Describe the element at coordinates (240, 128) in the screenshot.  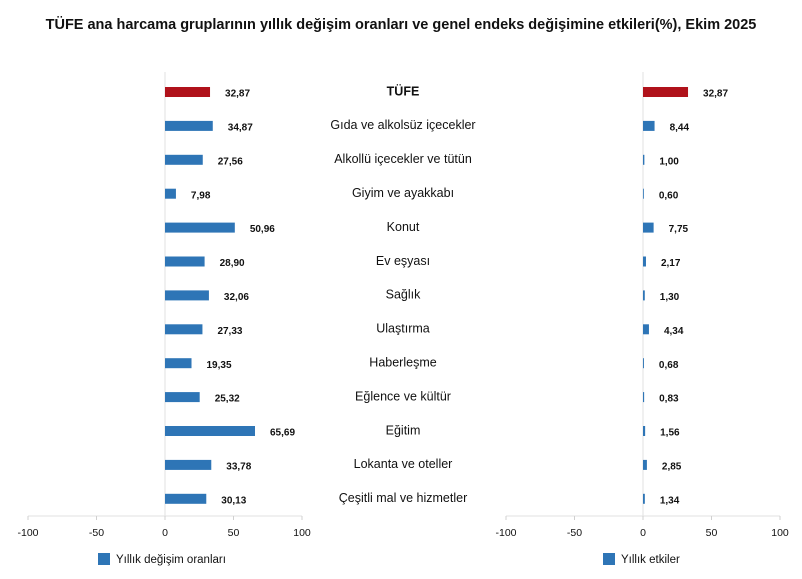
I see `value-label: 34,87` at that location.